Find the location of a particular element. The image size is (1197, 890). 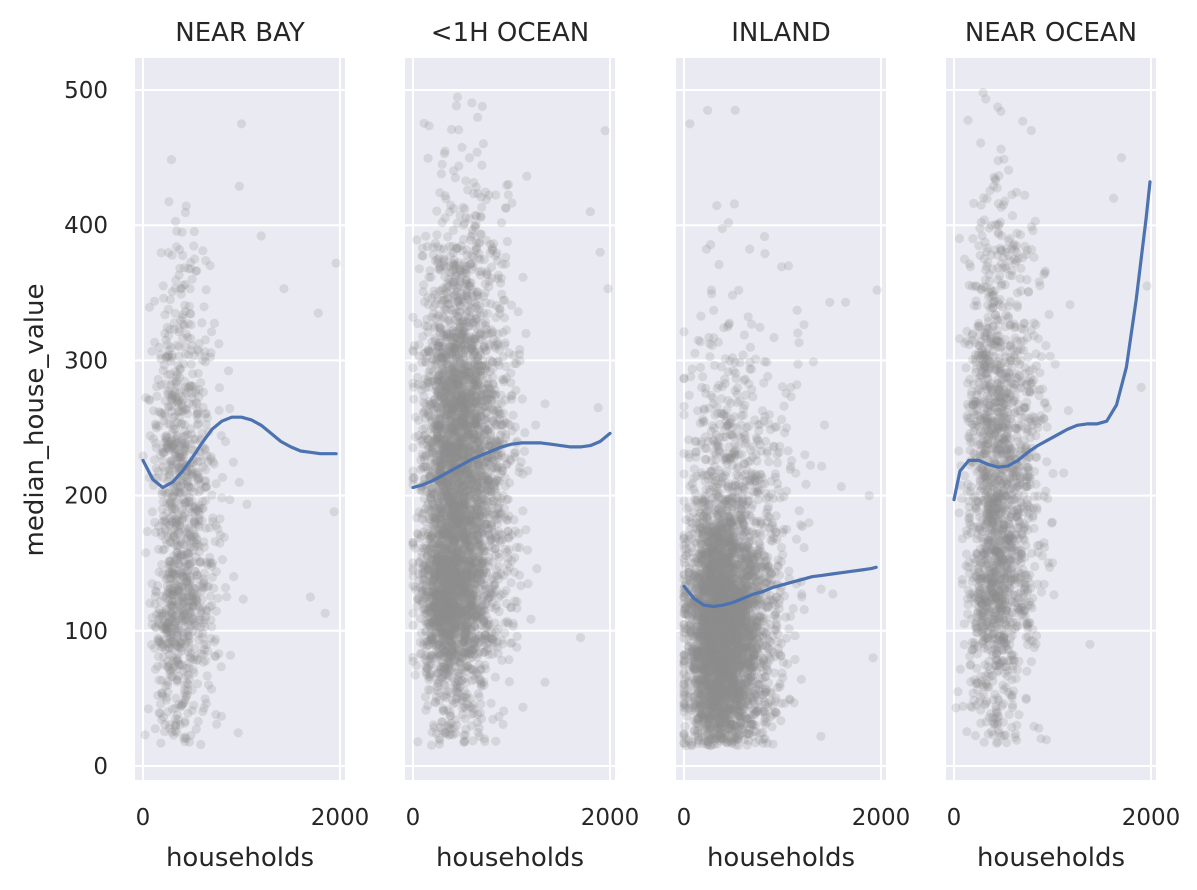

y-tick-label: 300 is located at coordinates (86, 361).